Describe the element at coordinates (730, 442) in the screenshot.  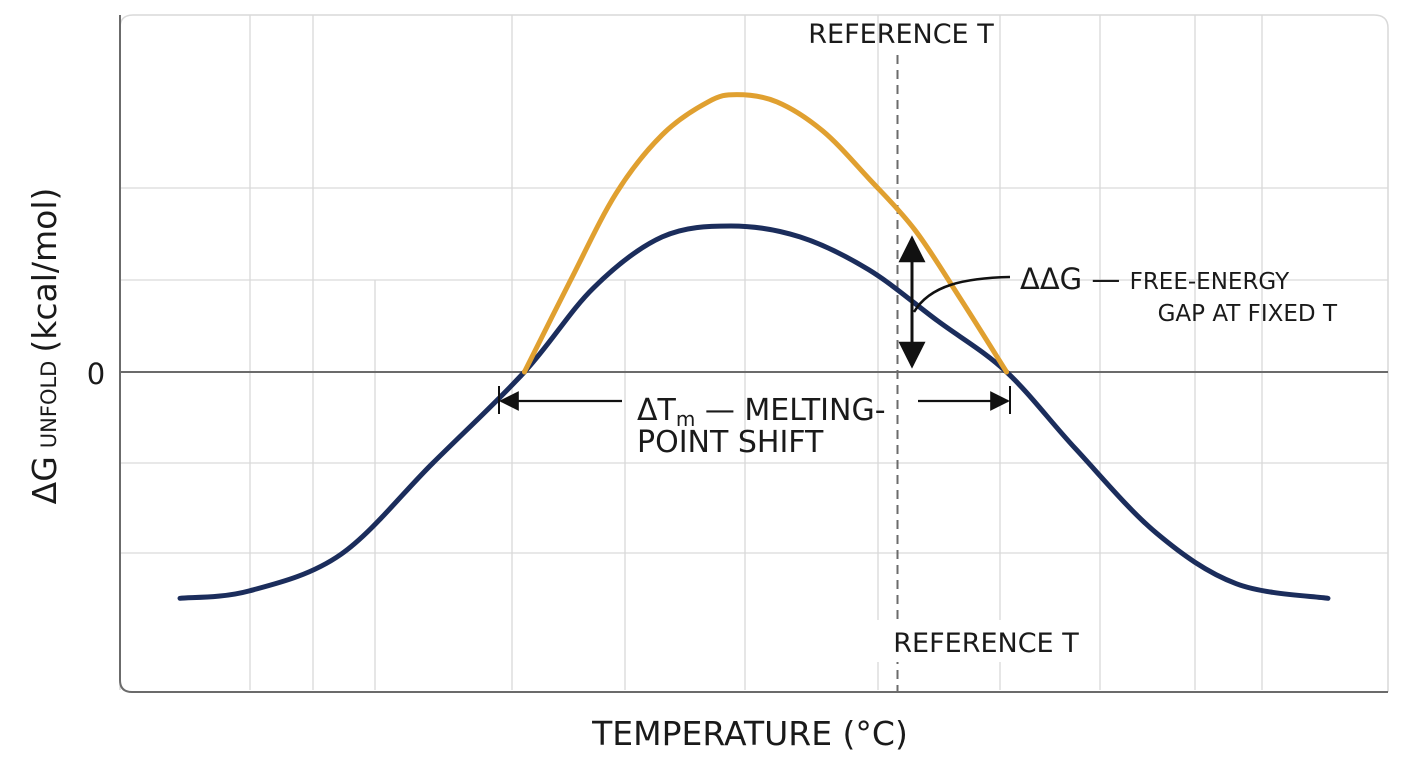
I see `delta-tm-label-line2: POINT SHIFT` at that location.